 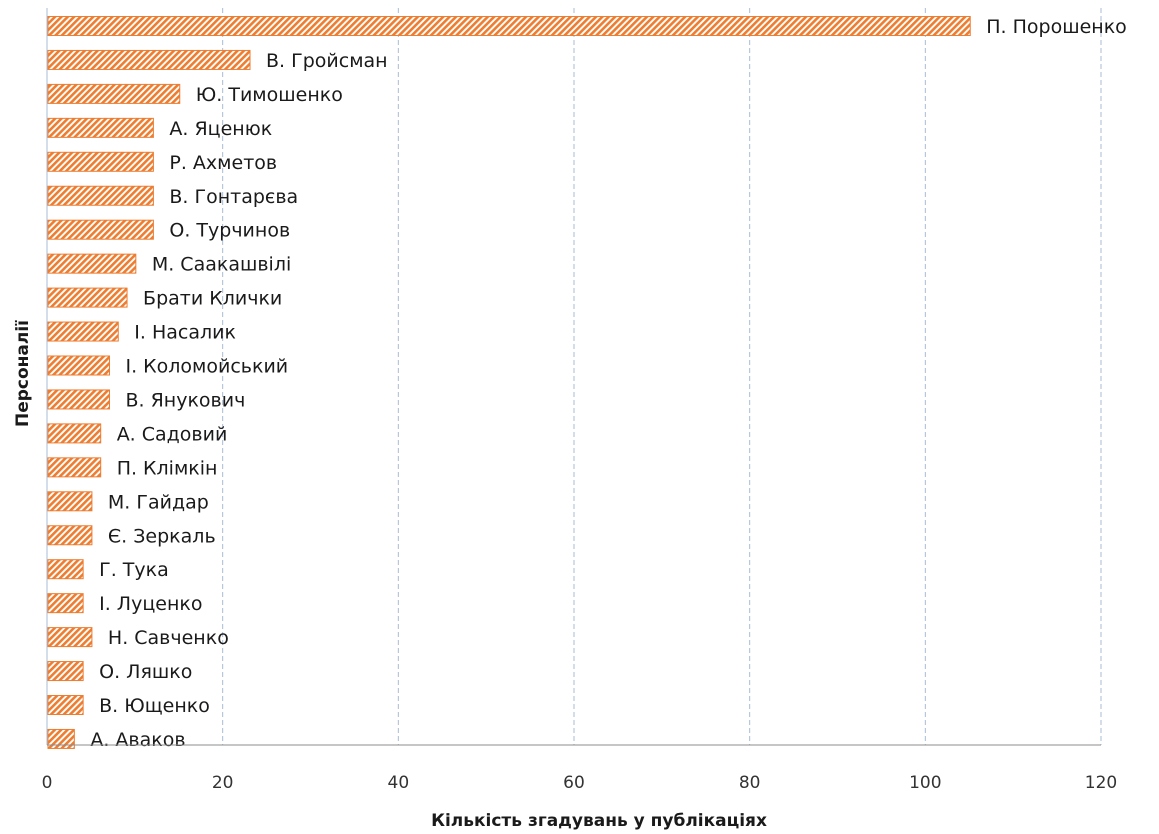 I want to click on bar-label: І. Насалик, so click(x=185, y=333).